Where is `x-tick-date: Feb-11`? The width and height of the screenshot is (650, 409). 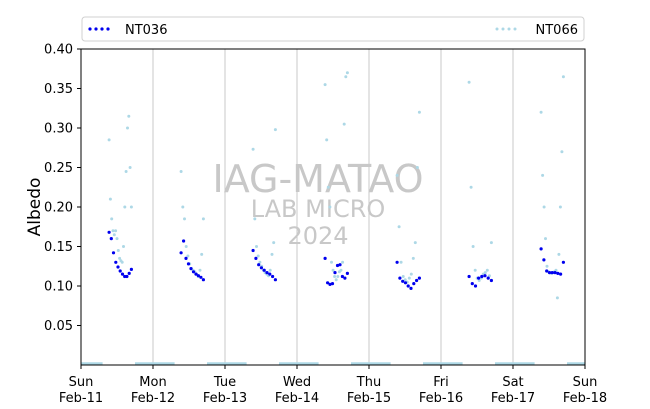
x-tick-date: Feb-11 is located at coordinates (81, 398).